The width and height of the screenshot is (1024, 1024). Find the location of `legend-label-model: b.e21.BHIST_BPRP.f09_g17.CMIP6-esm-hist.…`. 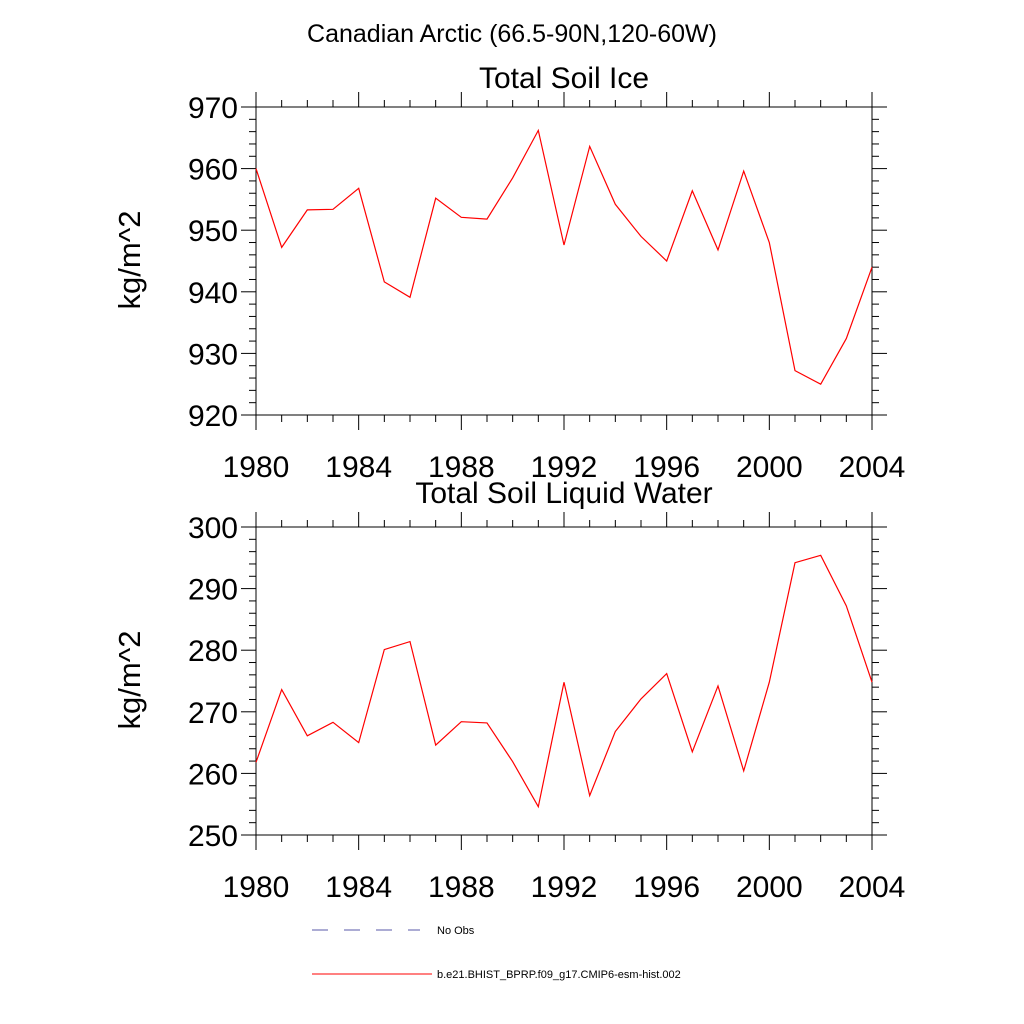

legend-label-model: b.e21.BHIST_BPRP.f09_g17.CMIP6-esm-hist.… is located at coordinates (559, 975).